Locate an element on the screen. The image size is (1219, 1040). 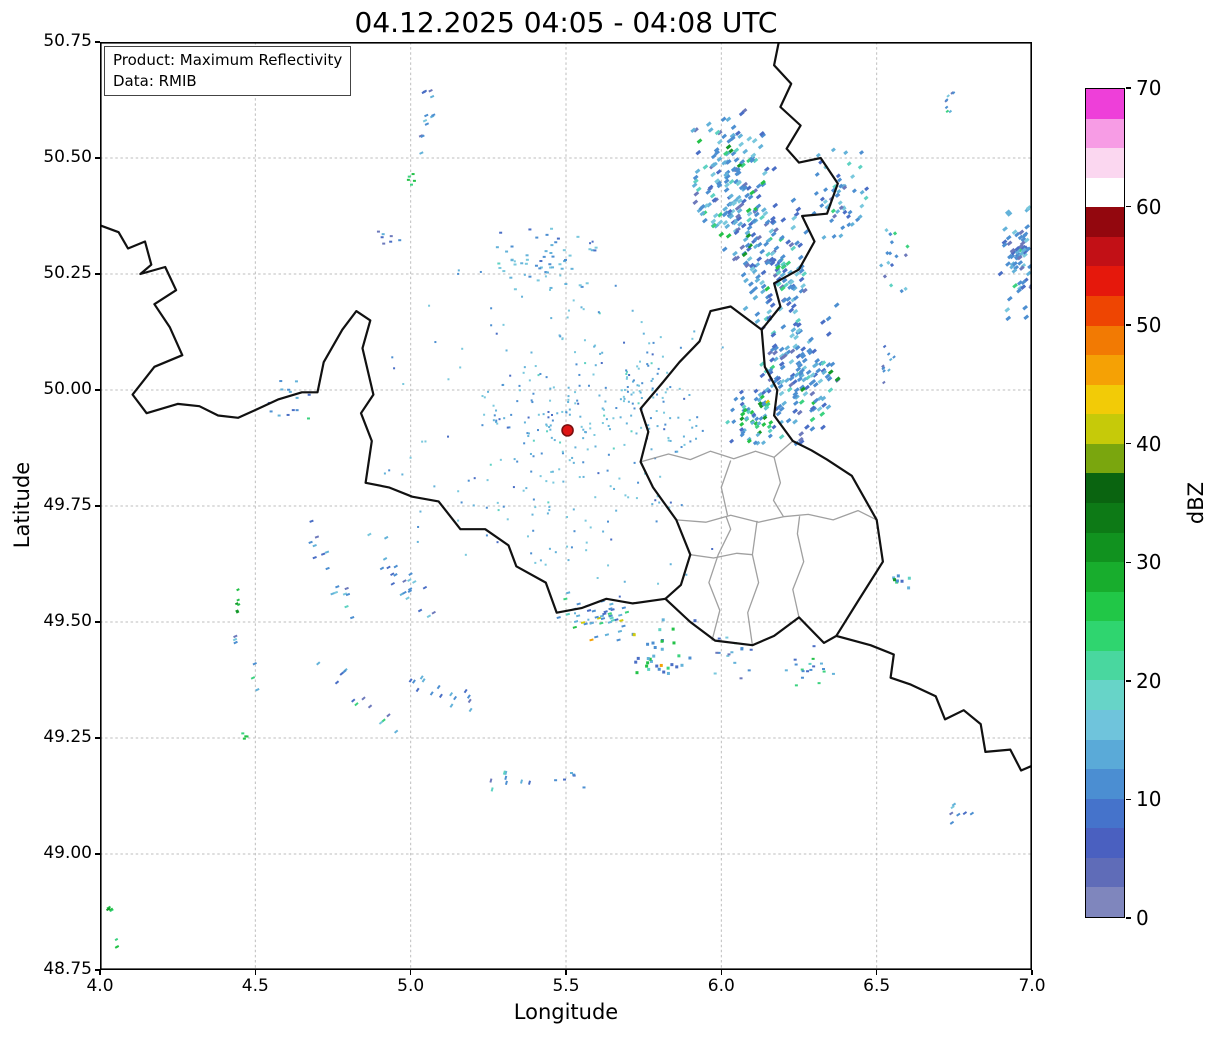
admin-borders is located at coordinates (758, 543).